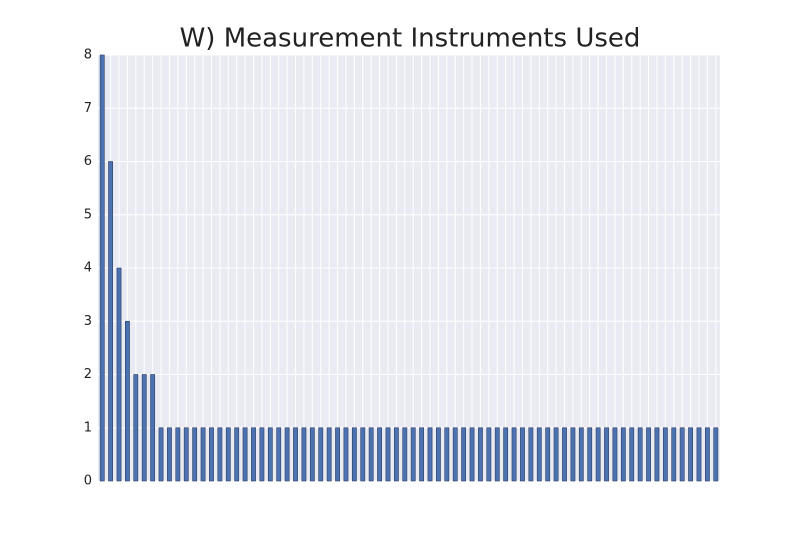  Describe the element at coordinates (88, 161) in the screenshot. I see `y-tick-label: 6` at that location.